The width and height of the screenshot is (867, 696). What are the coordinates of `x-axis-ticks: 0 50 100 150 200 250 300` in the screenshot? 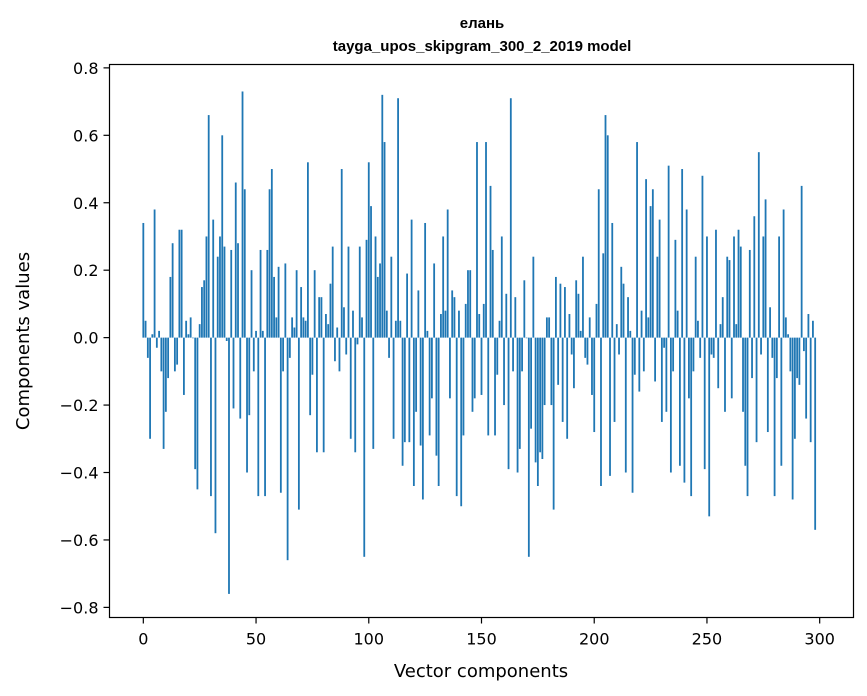 It's located at (486, 633).